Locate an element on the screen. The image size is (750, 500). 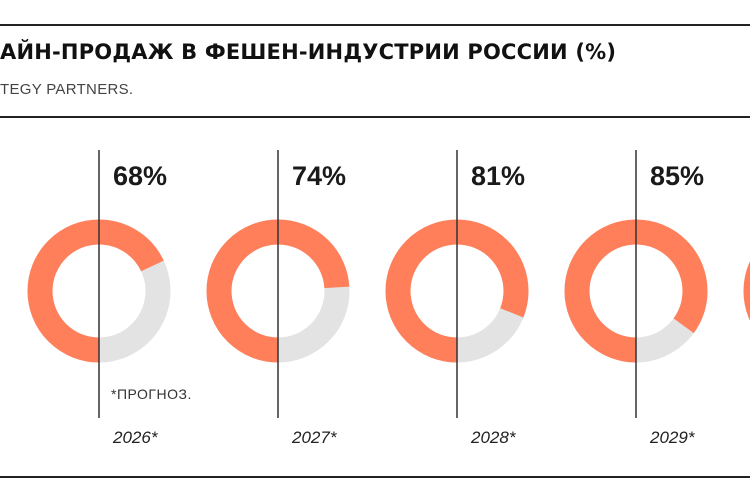
value-label: 81% is located at coordinates (498, 176).